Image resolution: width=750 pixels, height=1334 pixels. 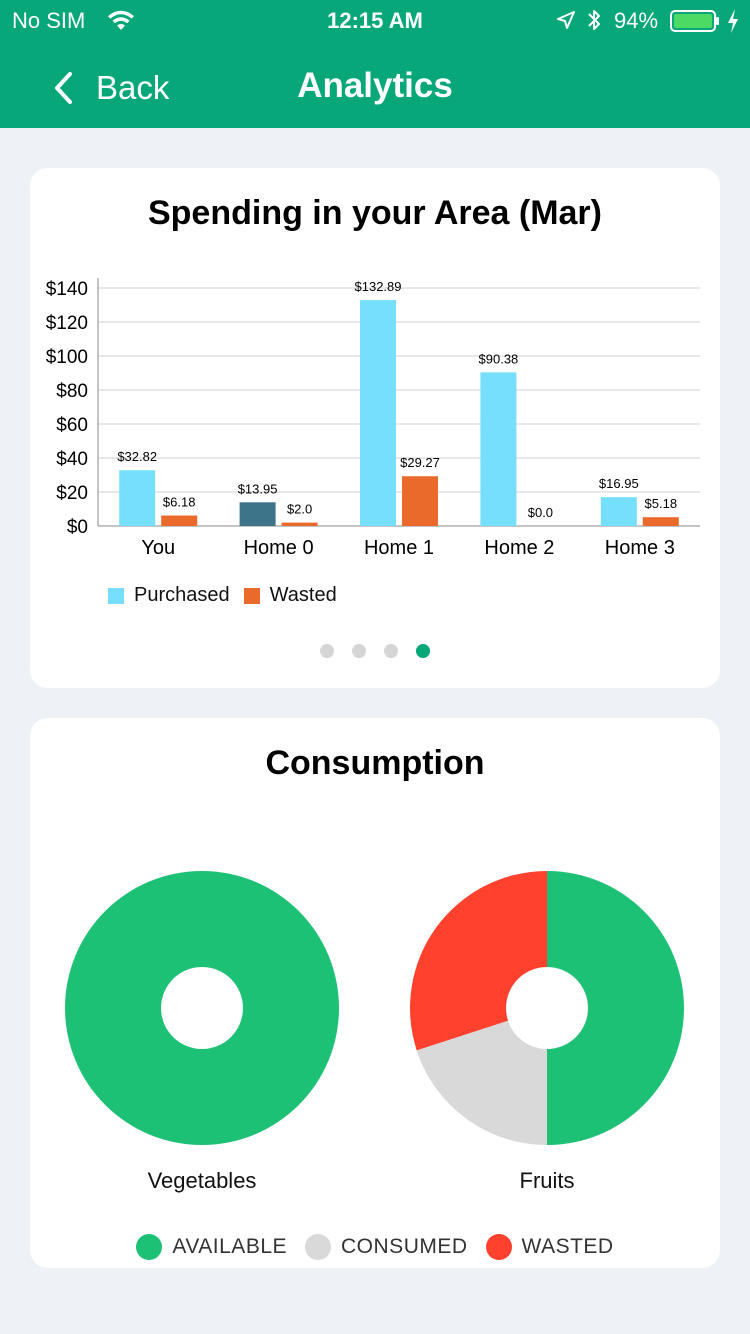 What do you see at coordinates (404, 1246) in the screenshot?
I see `legend-consumed-label: CONSUMED` at bounding box center [404, 1246].